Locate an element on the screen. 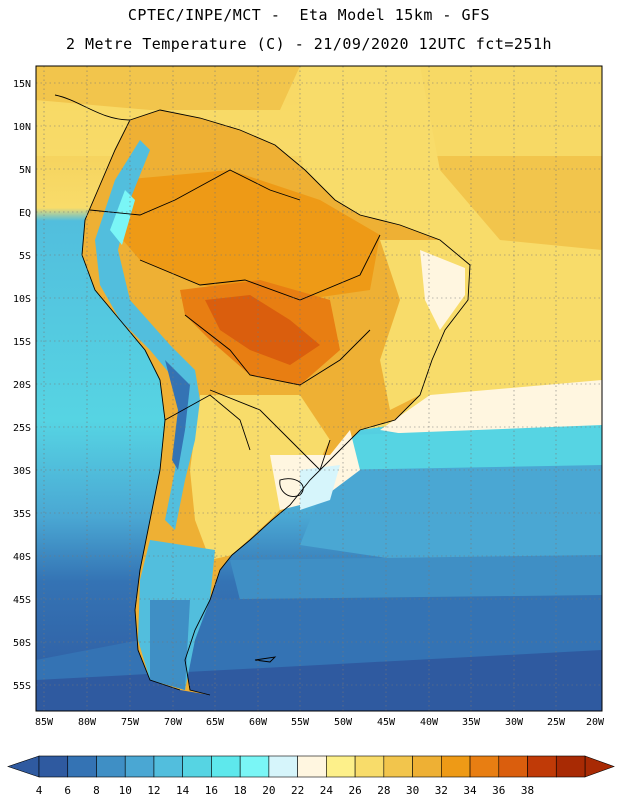 This screenshot has height=804, width=618. colorbar-low-arrow is located at coordinates (23, 766).